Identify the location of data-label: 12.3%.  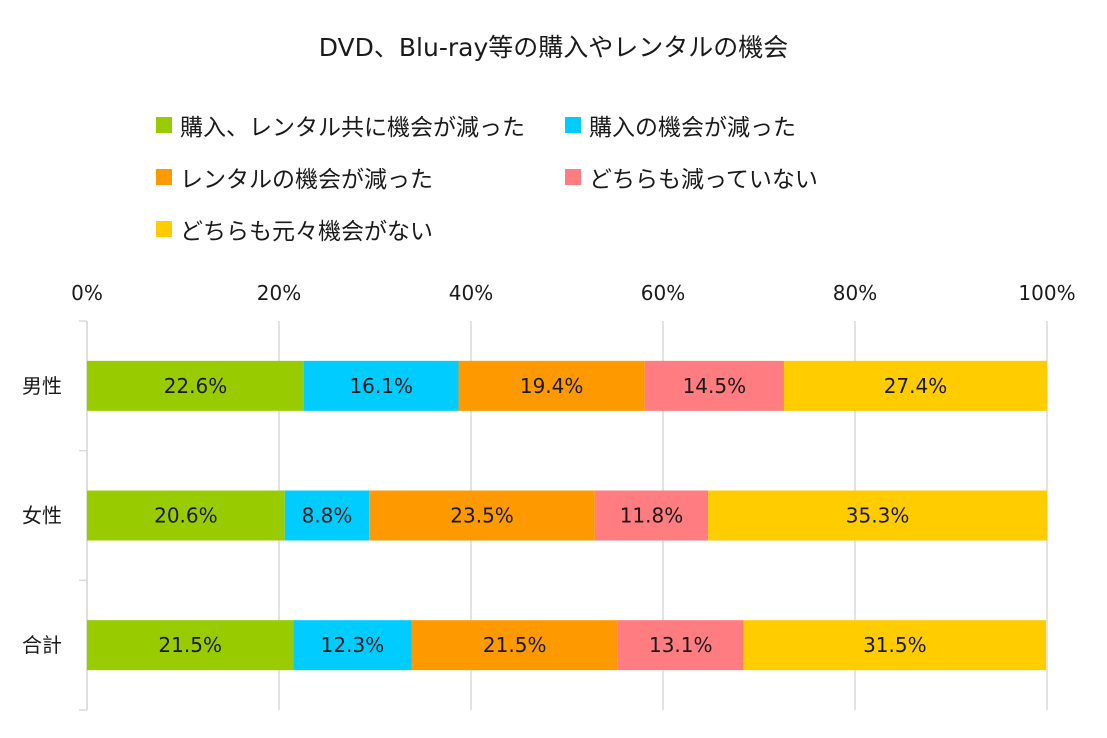
(353, 645).